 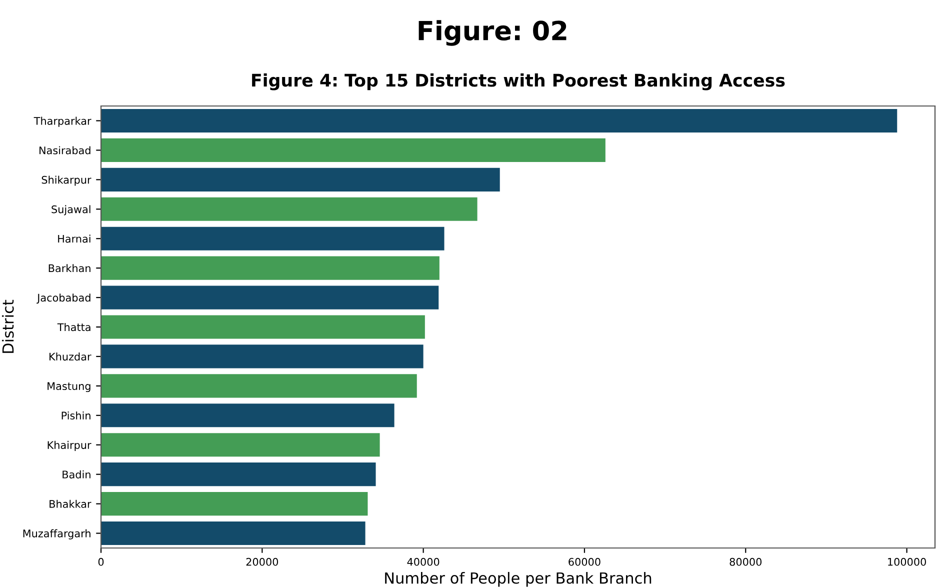 What do you see at coordinates (63, 121) in the screenshot?
I see `y-tick-label: Tharparkar` at bounding box center [63, 121].